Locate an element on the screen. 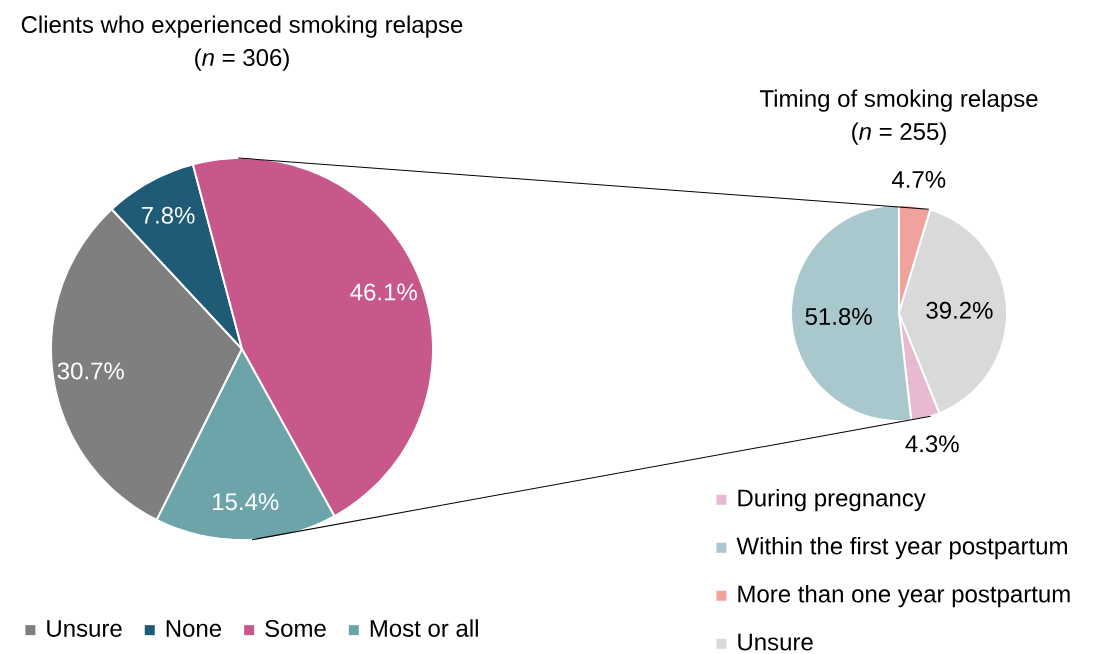  data-label: 15.4% is located at coordinates (246, 502).